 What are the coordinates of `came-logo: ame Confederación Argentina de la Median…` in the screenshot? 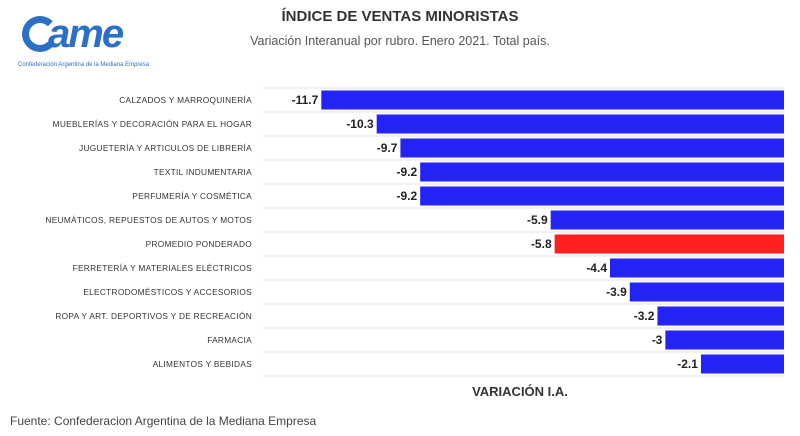 It's located at (85, 37).